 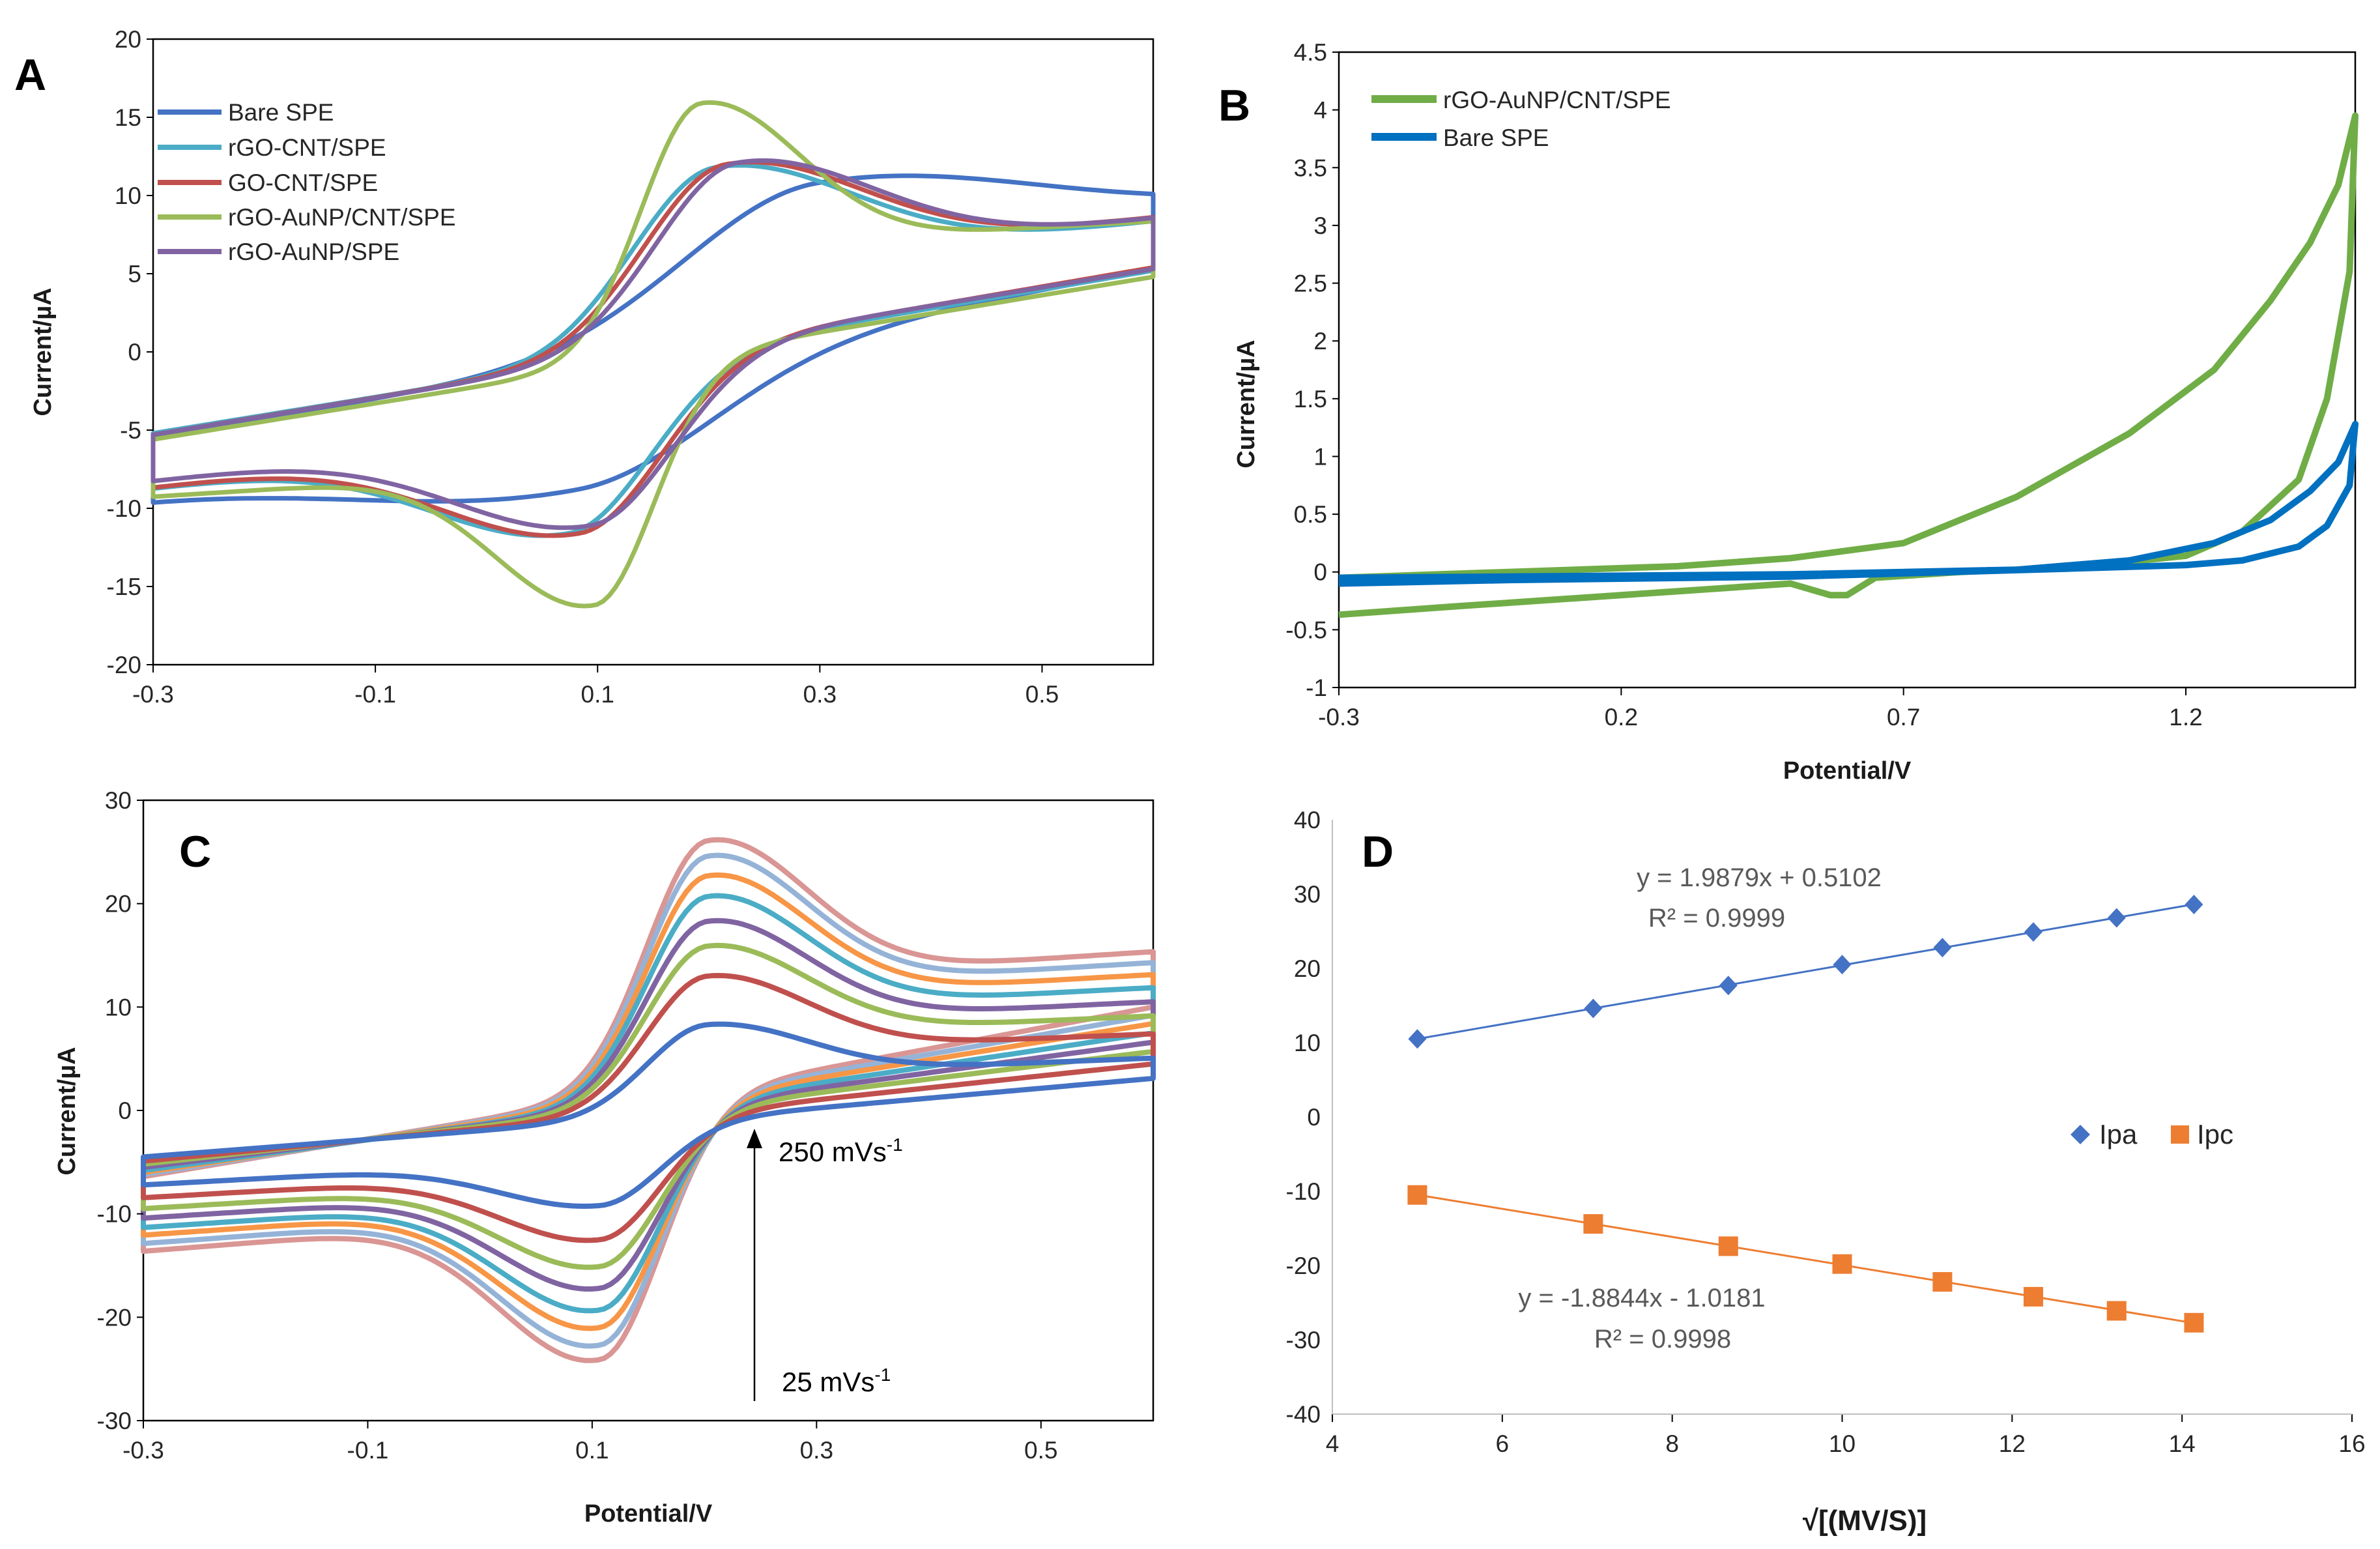 What do you see at coordinates (2185, 717) in the screenshot?
I see `x-tick-label: 1.2` at bounding box center [2185, 717].